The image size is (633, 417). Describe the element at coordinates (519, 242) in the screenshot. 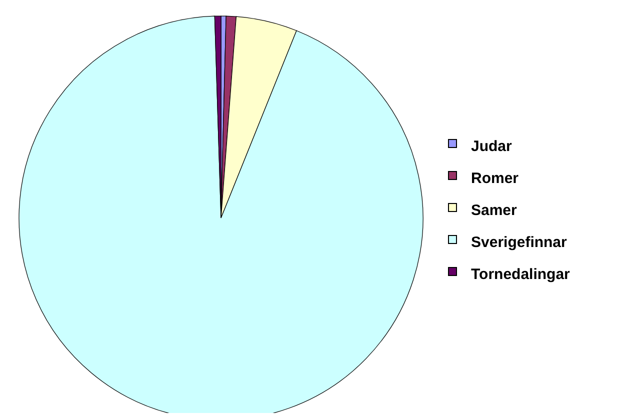

I see `legend-label: Sverigefinnar` at that location.